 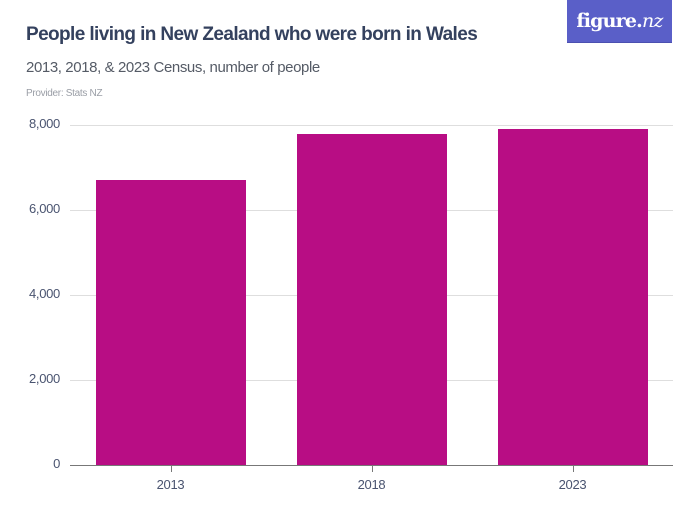 I want to click on y-tick-label: 6,000, so click(x=44, y=208).